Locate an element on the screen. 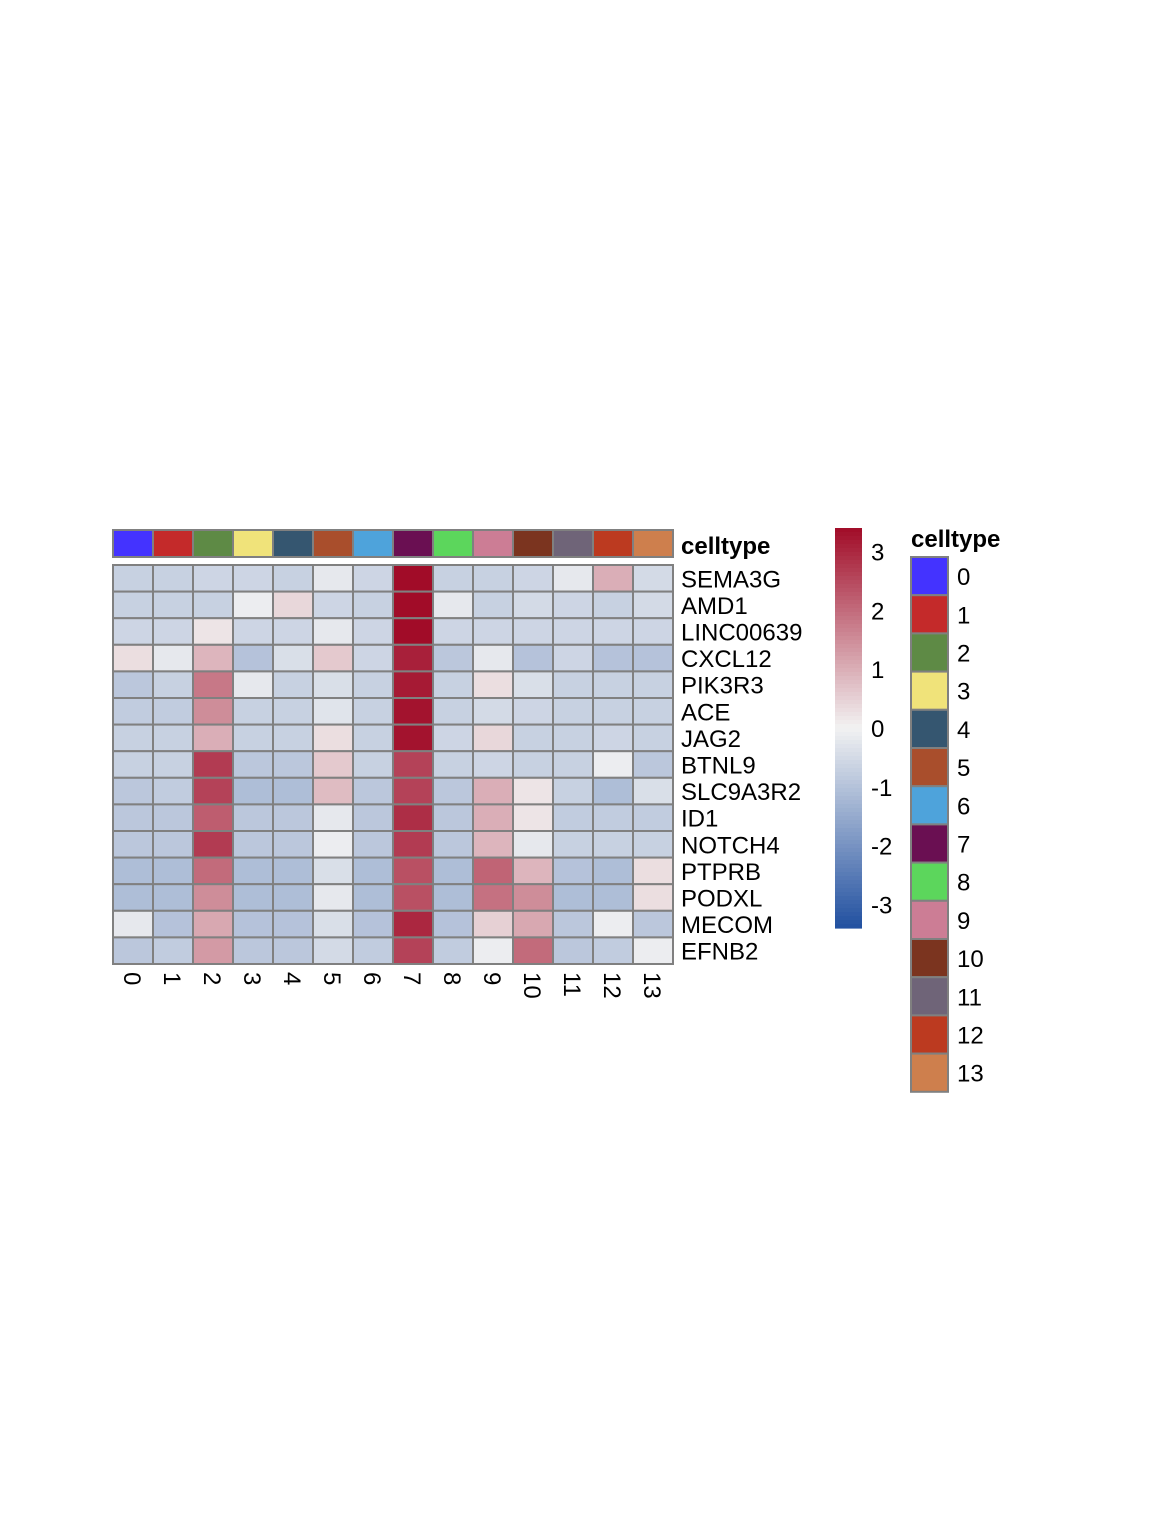 This screenshot has height=1536, width=1152. legend-label: 9 is located at coordinates (963, 921).